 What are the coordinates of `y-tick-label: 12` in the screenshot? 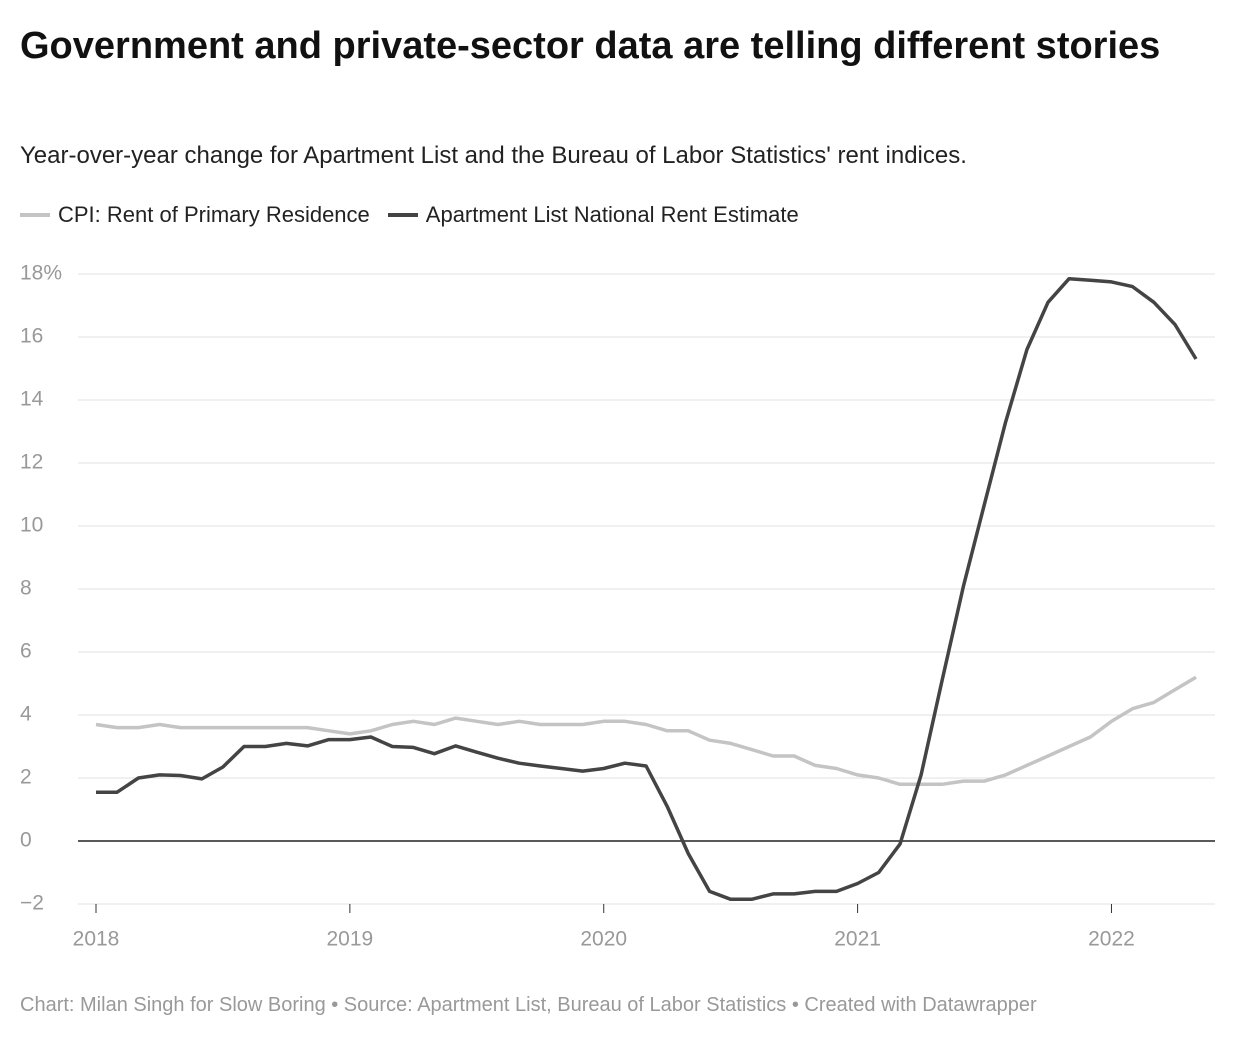 It's located at (31, 462).